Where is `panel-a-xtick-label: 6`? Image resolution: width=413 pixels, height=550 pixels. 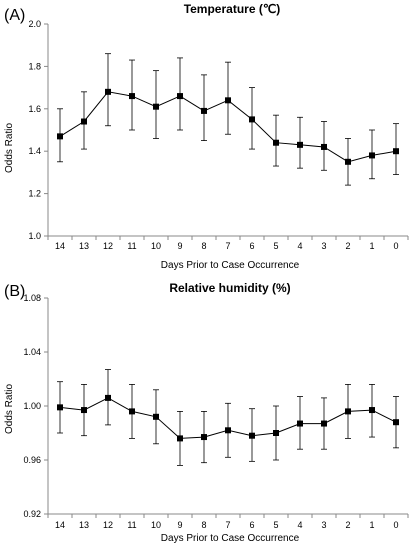 panel-a-xtick-label: 6 is located at coordinates (251, 246).